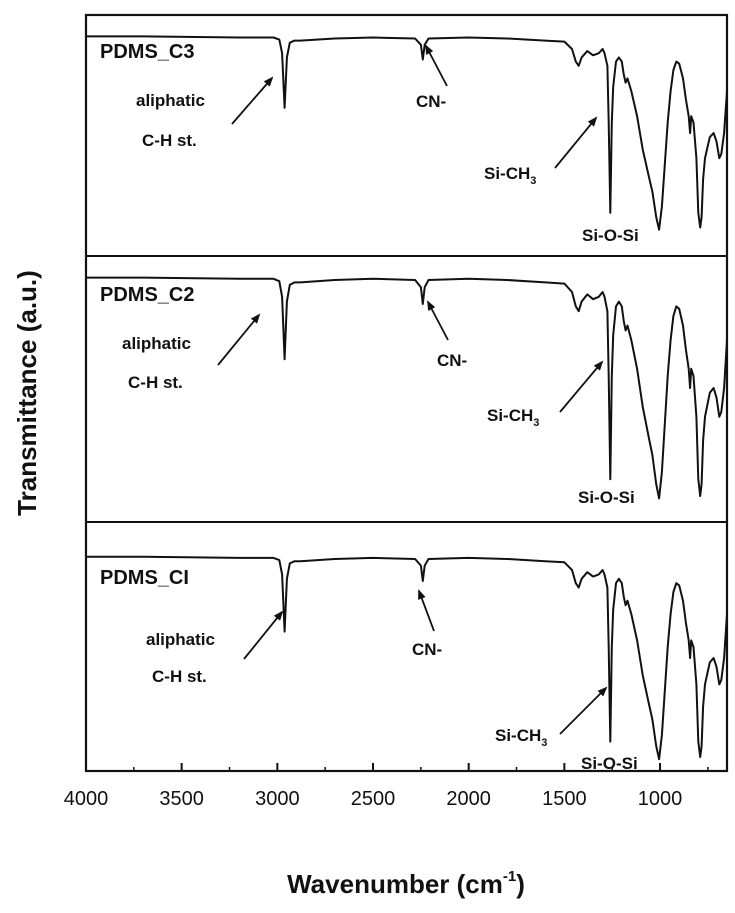 The height and width of the screenshot is (913, 735). What do you see at coordinates (520, 884) in the screenshot?
I see `x-axis-title-close: )` at bounding box center [520, 884].